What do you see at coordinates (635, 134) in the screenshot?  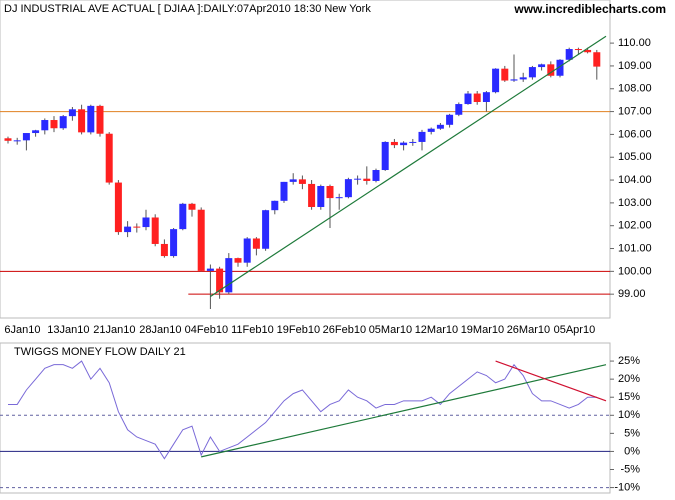 I see `y-tick-label: 106.00` at bounding box center [635, 134].